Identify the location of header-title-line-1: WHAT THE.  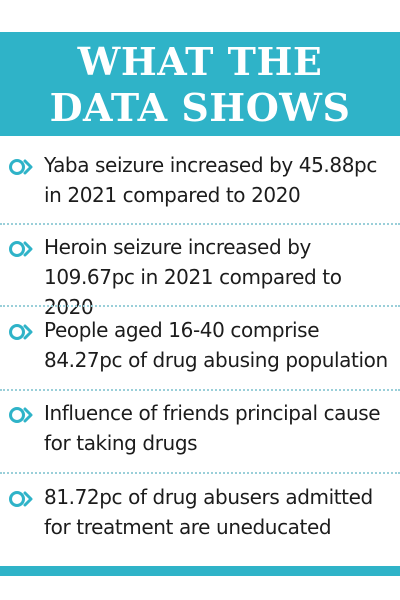
(200, 61).